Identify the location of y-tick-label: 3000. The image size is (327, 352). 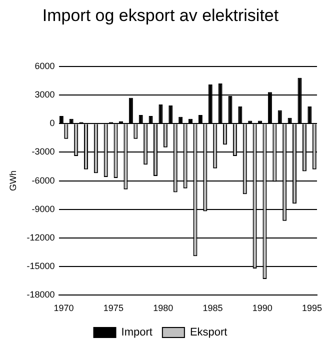
(44, 94).